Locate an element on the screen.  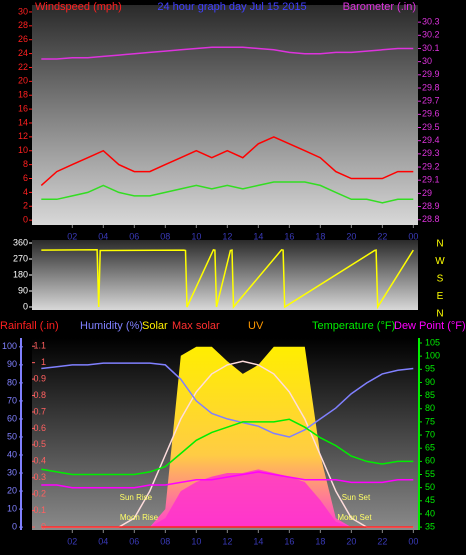
legend-entry: Solar is located at coordinates (155, 326).